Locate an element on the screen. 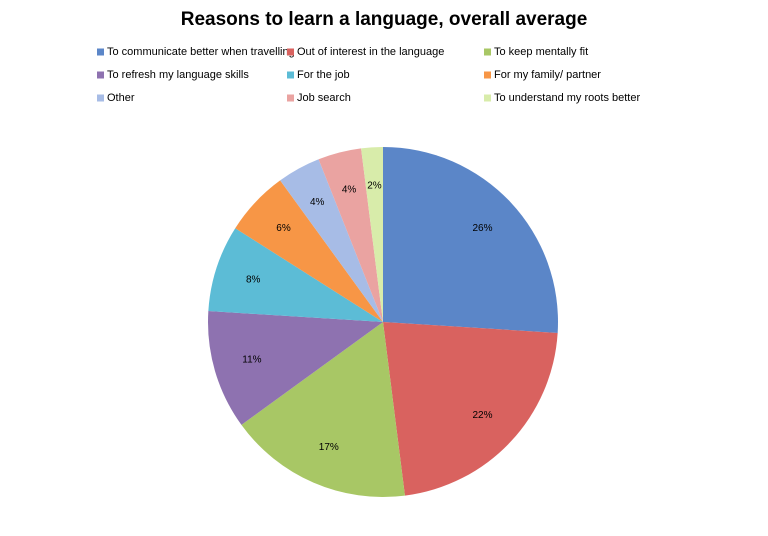 Image resolution: width=768 pixels, height=536 pixels. legend-label: For the job is located at coordinates (323, 75).